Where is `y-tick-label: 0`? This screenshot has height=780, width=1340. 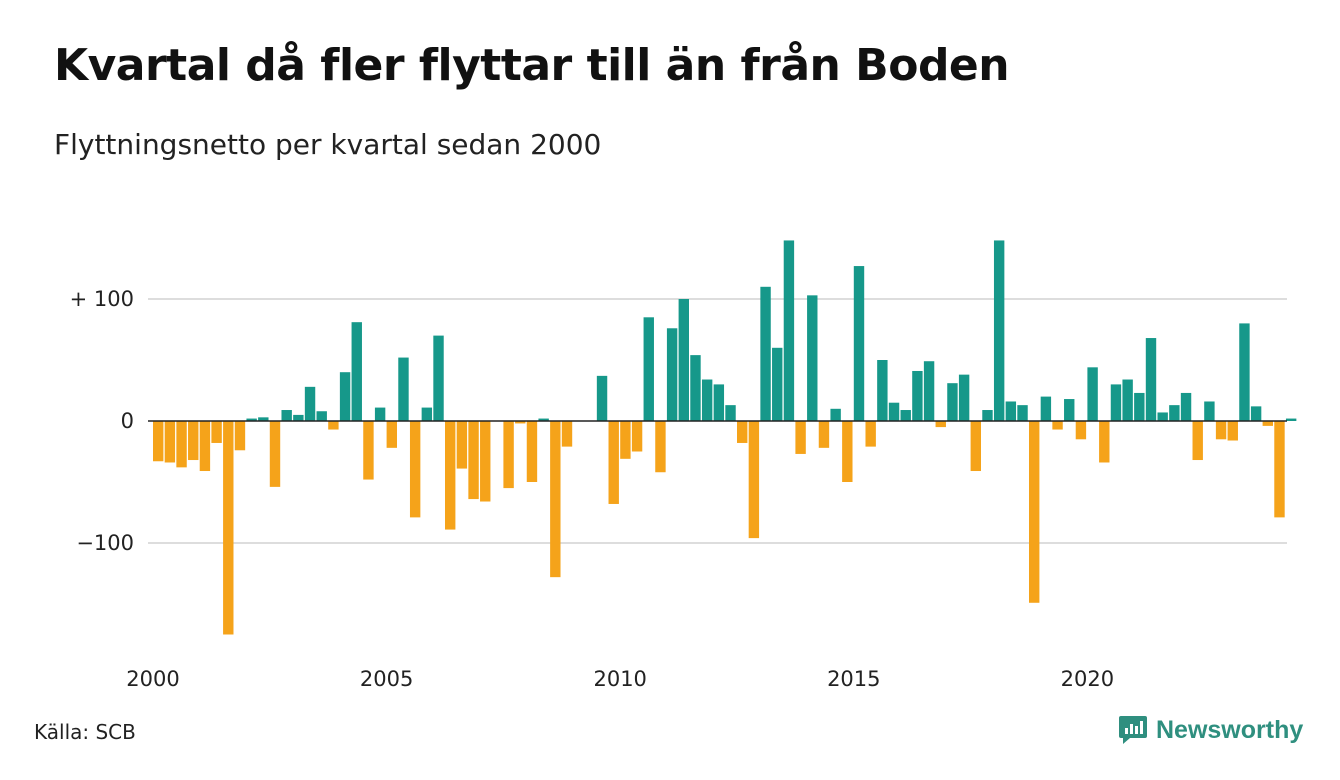 y-tick-label: 0 is located at coordinates (127, 421).